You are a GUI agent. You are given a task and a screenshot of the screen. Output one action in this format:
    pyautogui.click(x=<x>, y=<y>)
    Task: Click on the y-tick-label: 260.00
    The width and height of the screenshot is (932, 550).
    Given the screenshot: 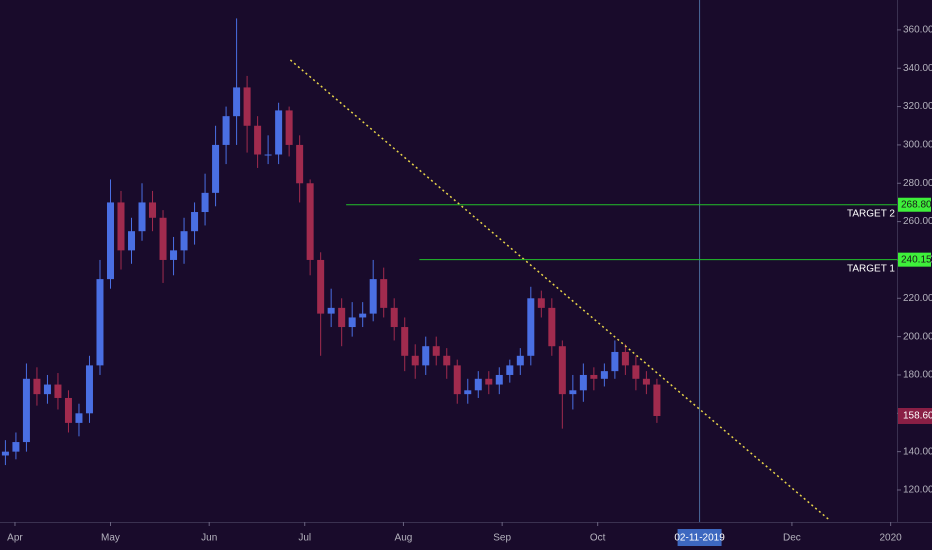 What is the action you would take?
    pyautogui.click(x=917, y=221)
    